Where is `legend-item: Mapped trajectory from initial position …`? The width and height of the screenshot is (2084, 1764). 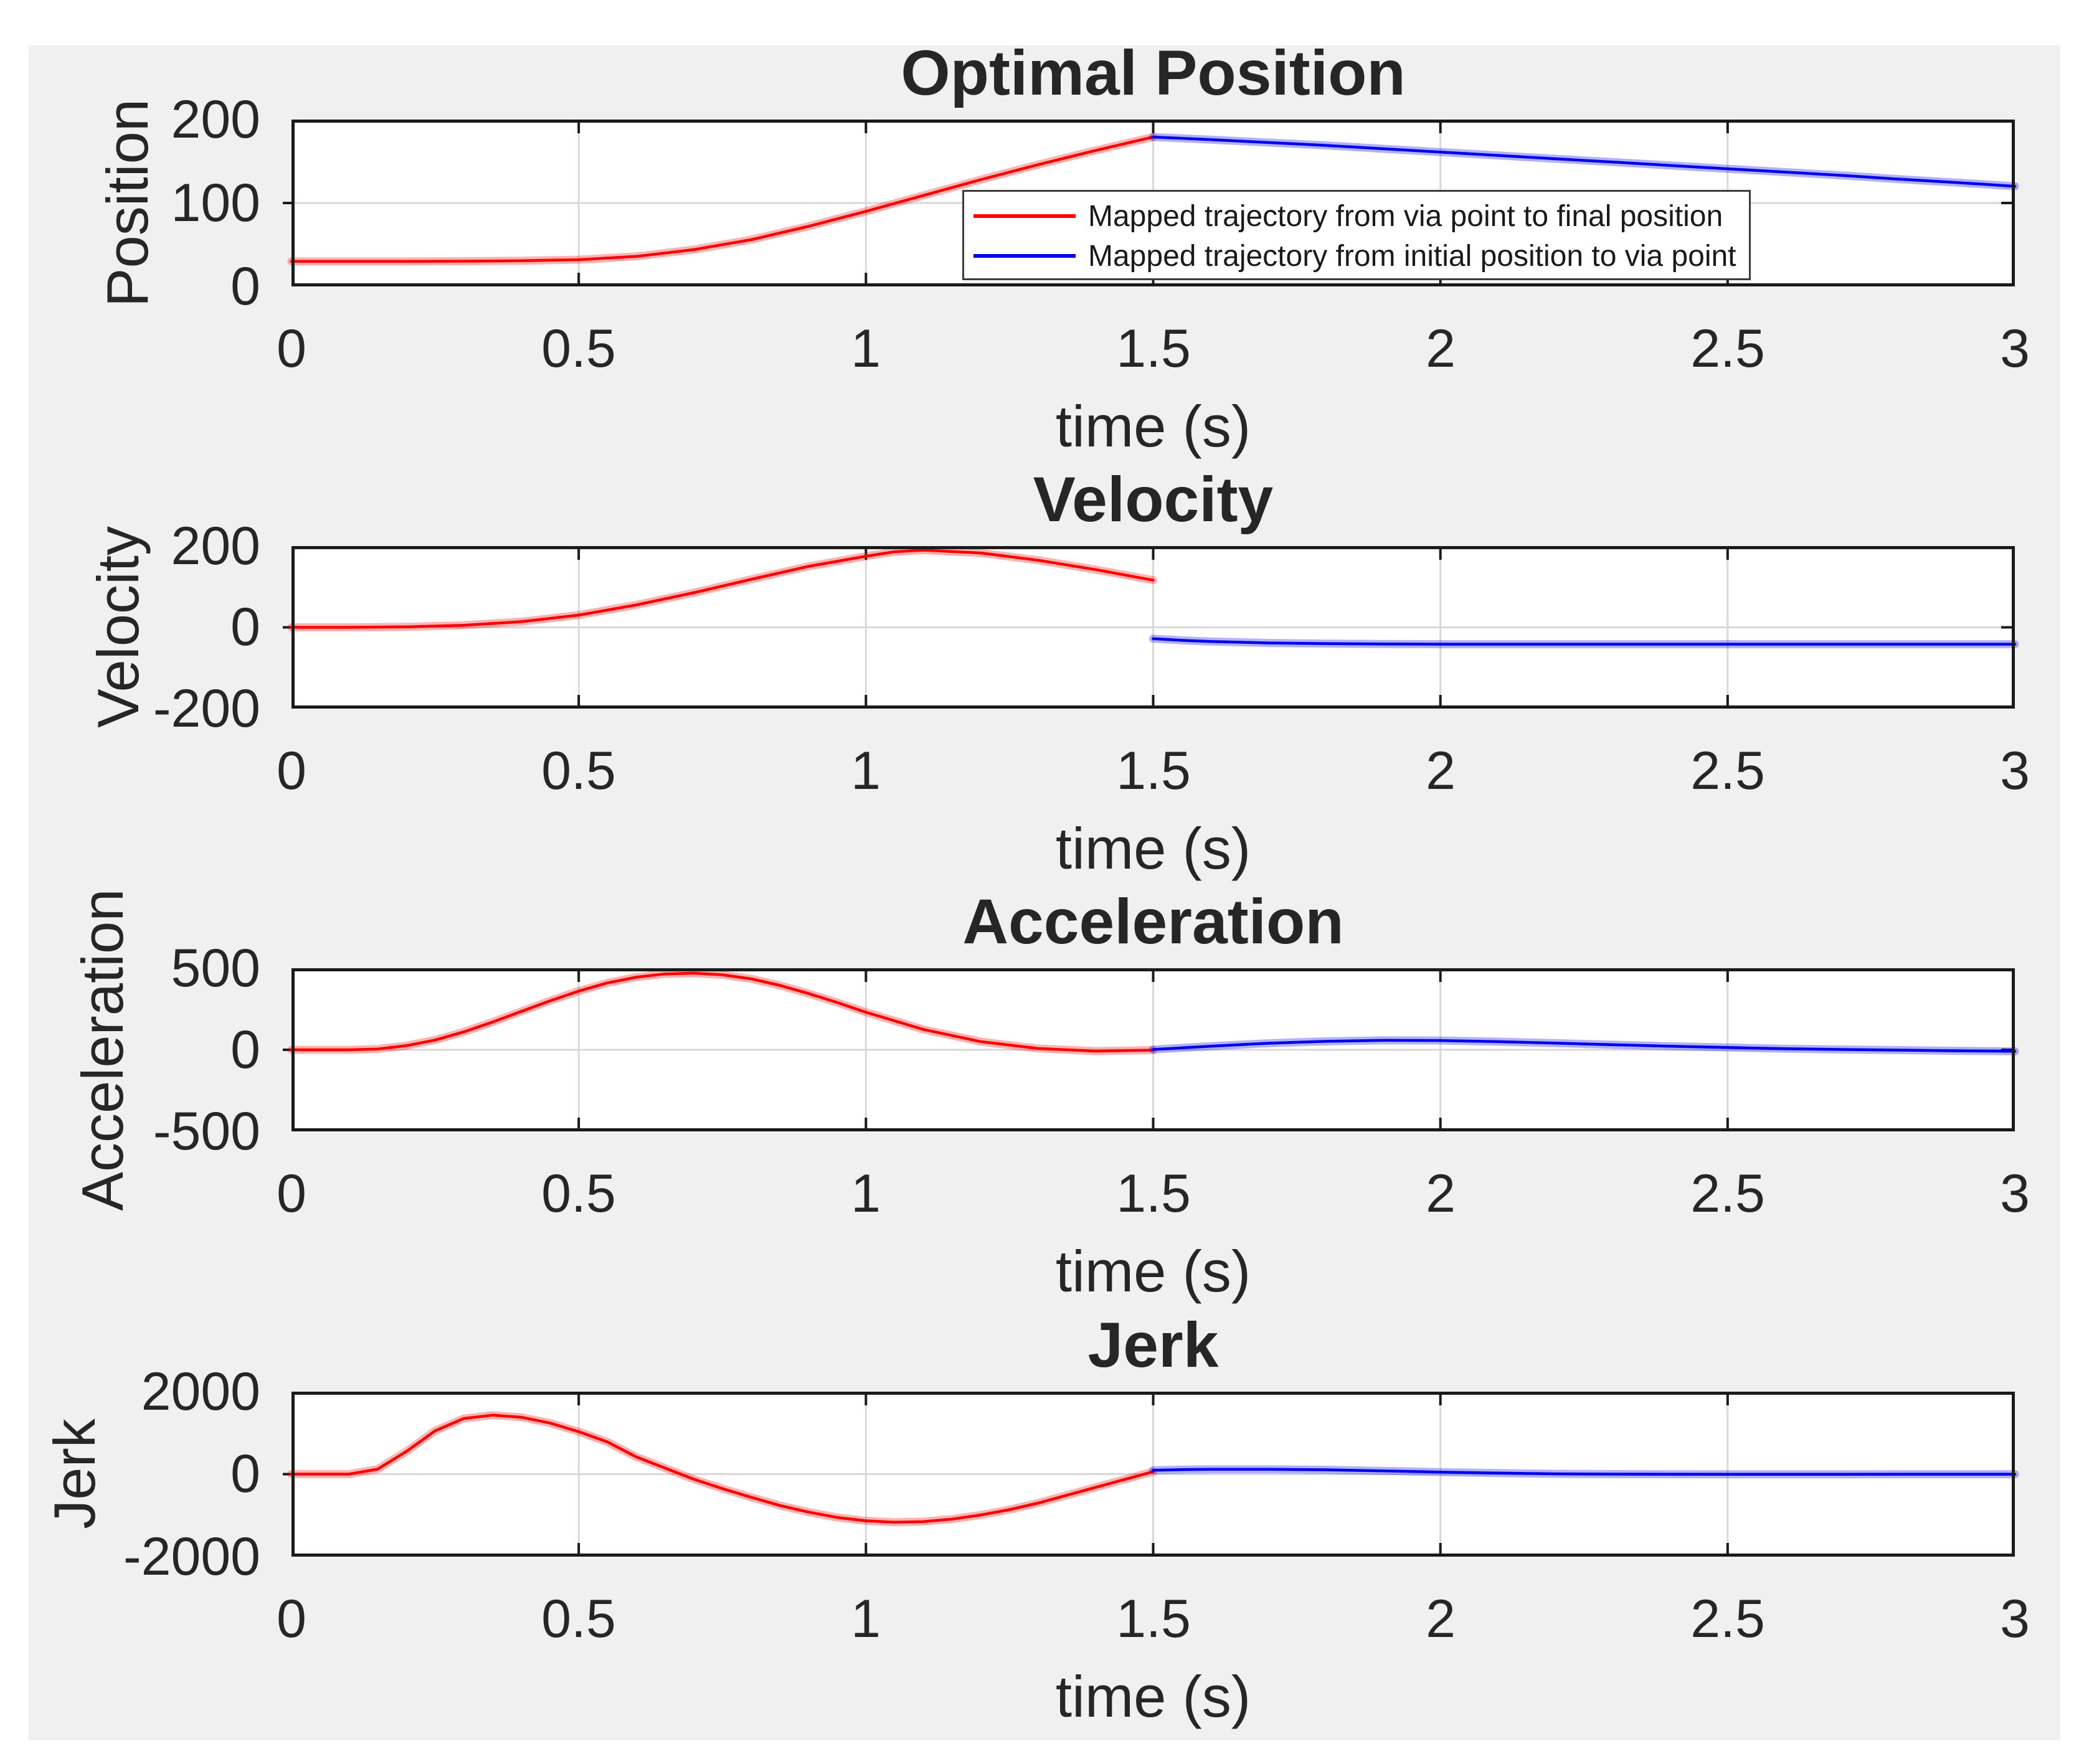
legend-item: Mapped trajectory from initial position … is located at coordinates (1356, 256).